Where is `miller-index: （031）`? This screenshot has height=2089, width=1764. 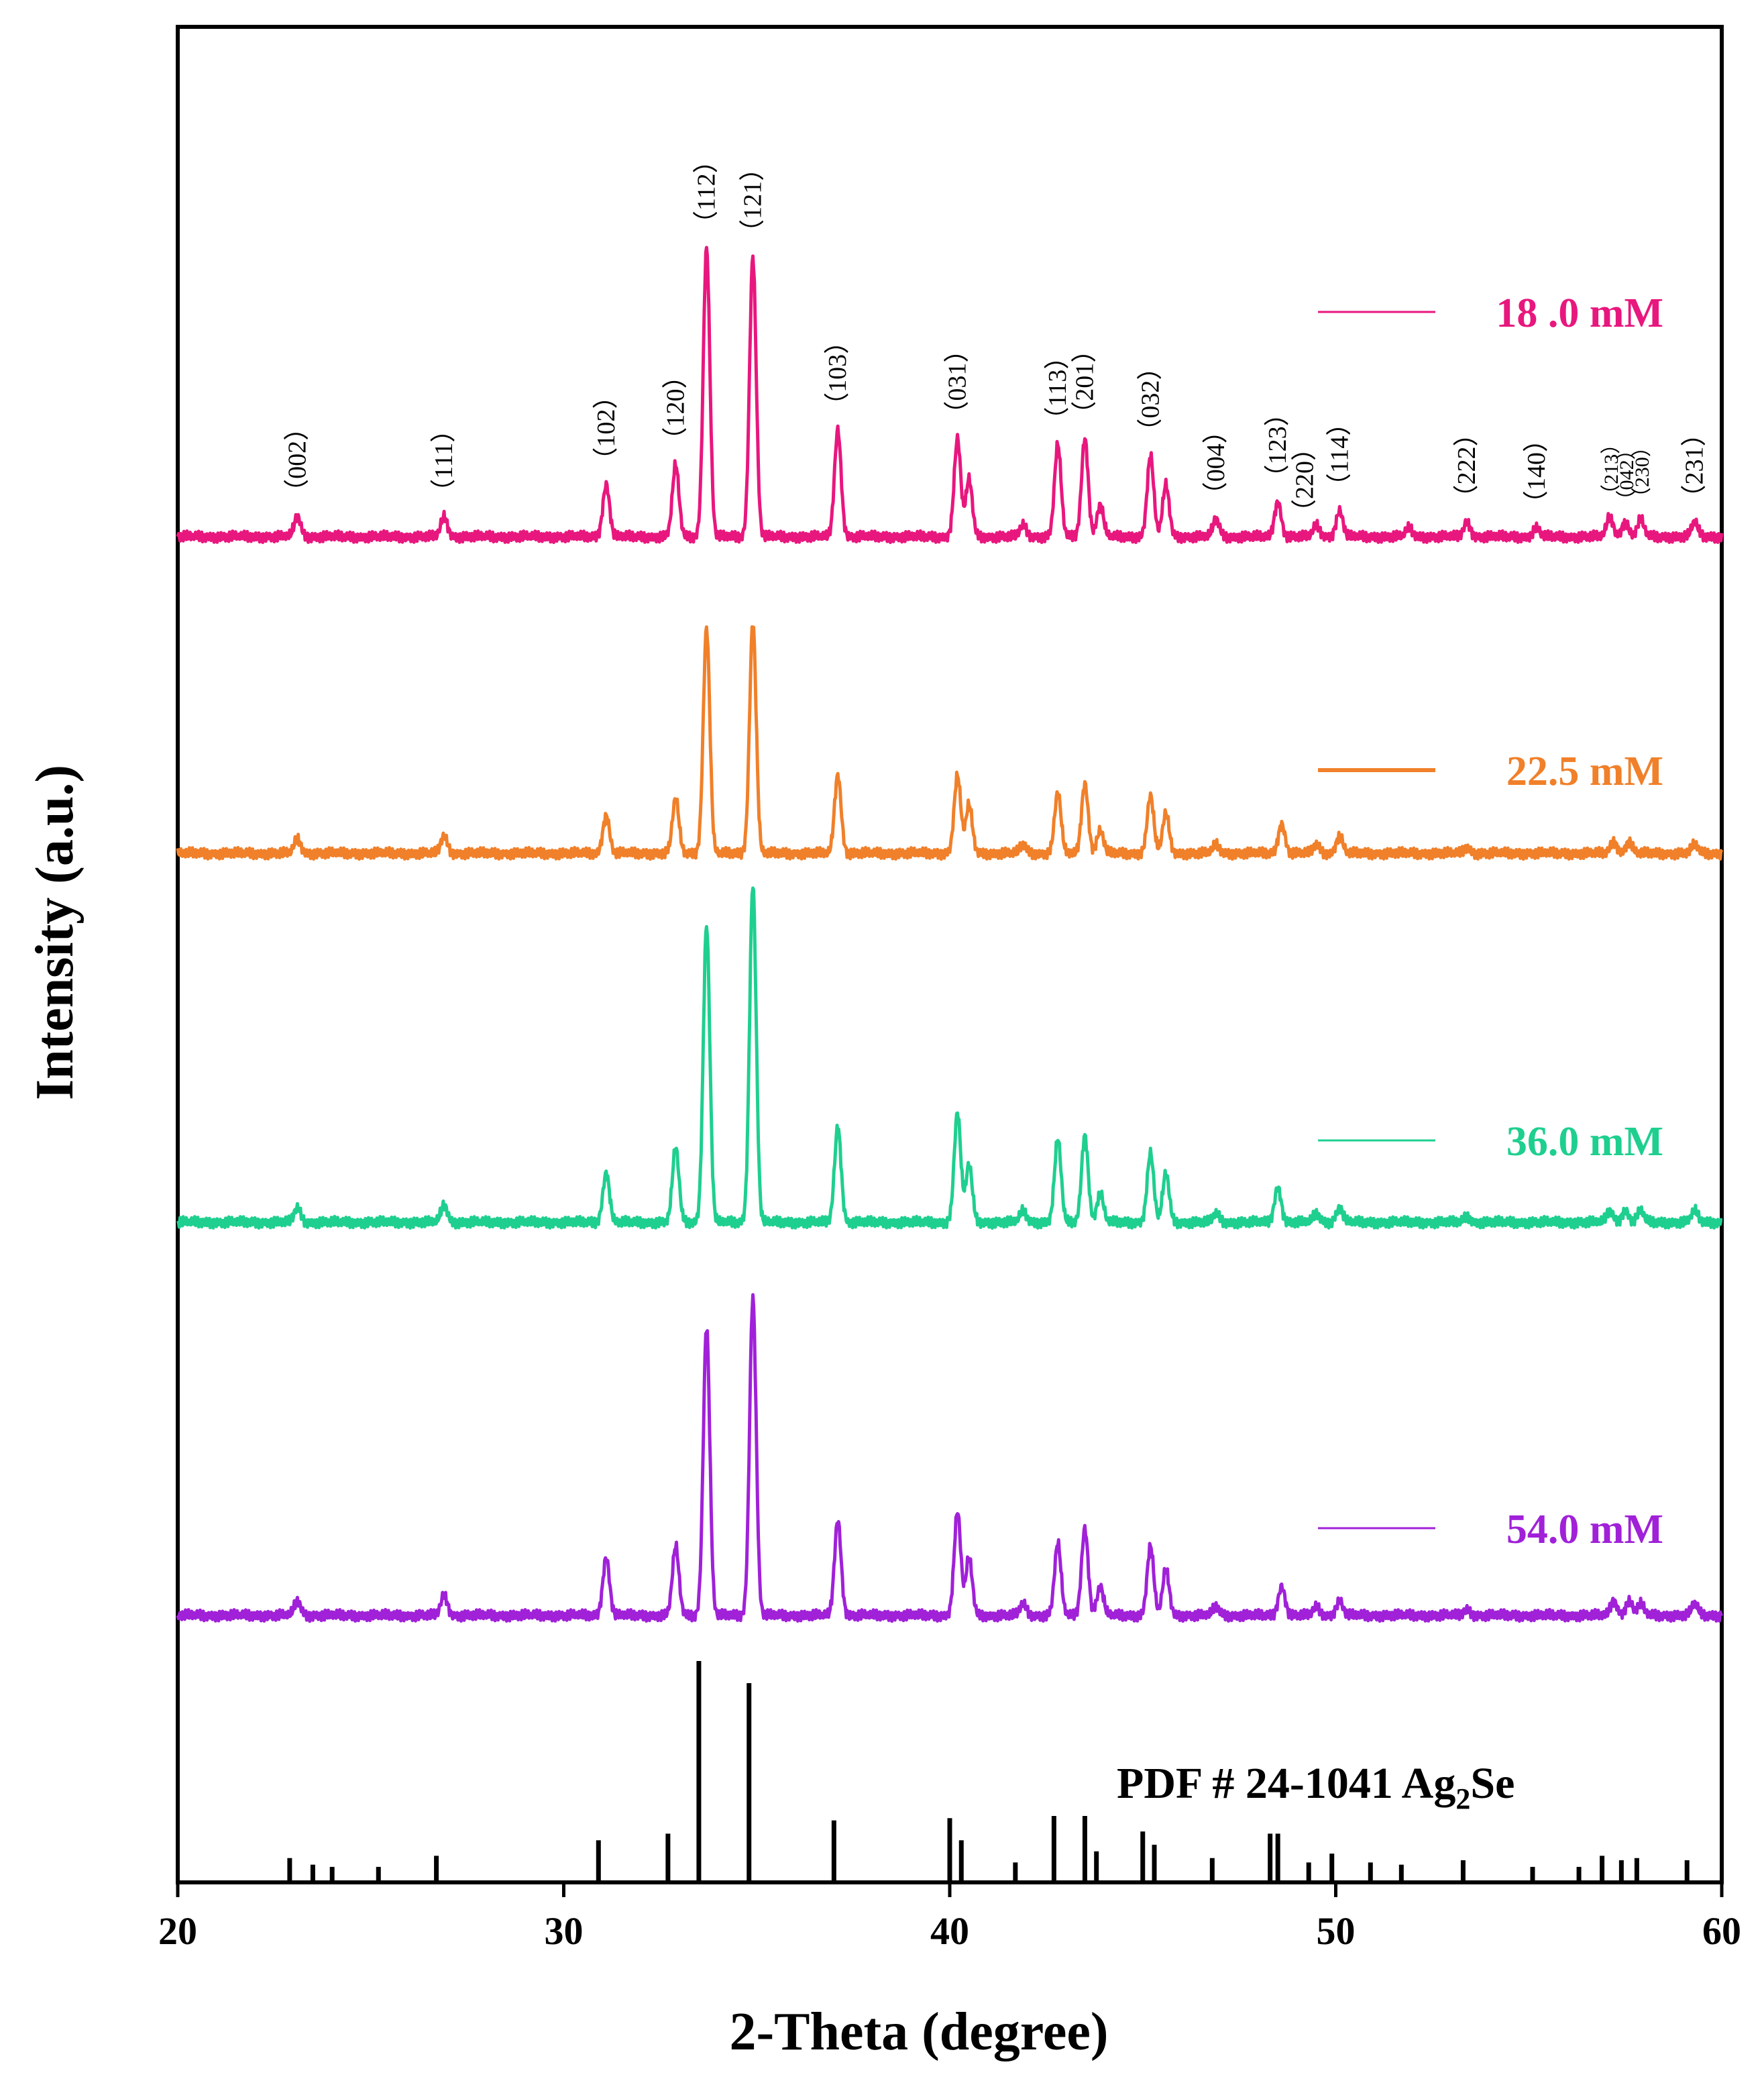 miller-index: （031） is located at coordinates (958, 382).